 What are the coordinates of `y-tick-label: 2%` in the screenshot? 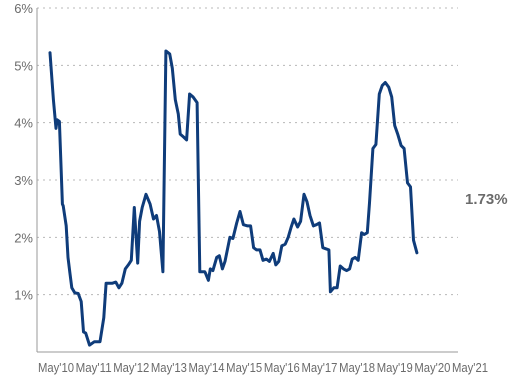 It's located at (23, 237).